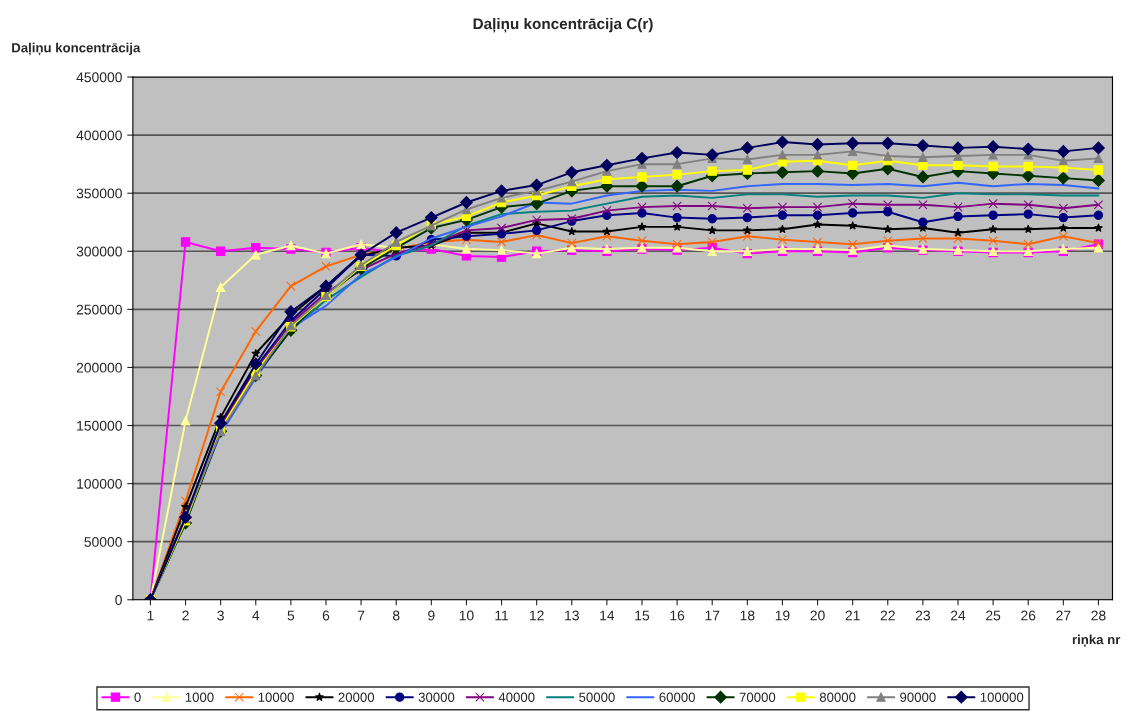 The image size is (1126, 720). I want to click on x-tick-label: 1, so click(150, 615).